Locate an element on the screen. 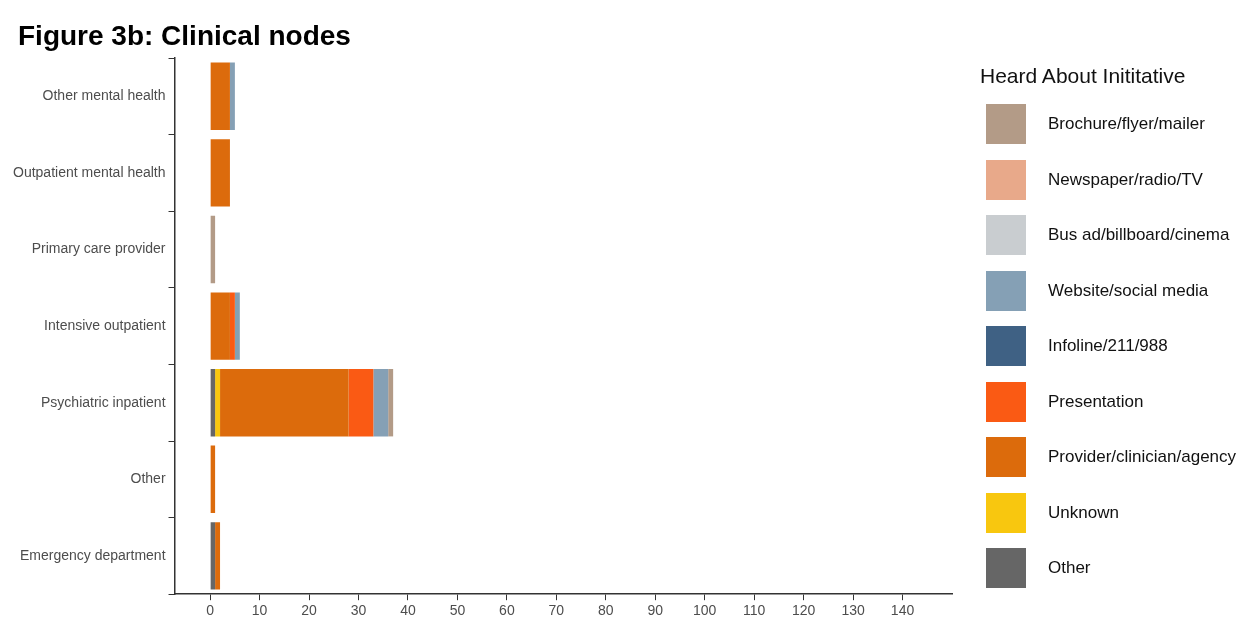 The width and height of the screenshot is (1260, 627). legend-label: Unknown is located at coordinates (1083, 512).